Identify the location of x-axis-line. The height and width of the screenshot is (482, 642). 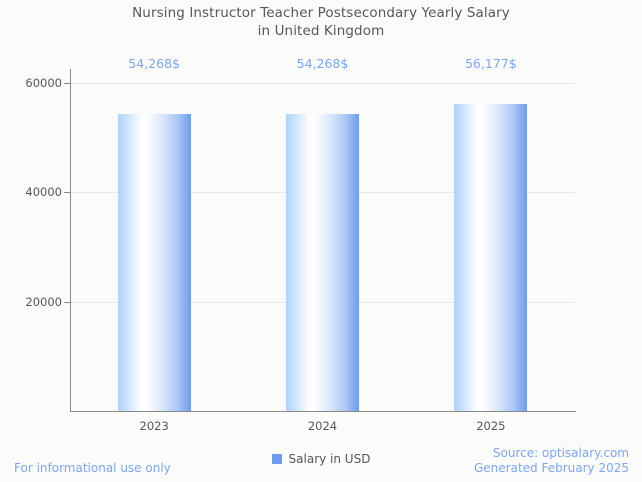
(323, 411).